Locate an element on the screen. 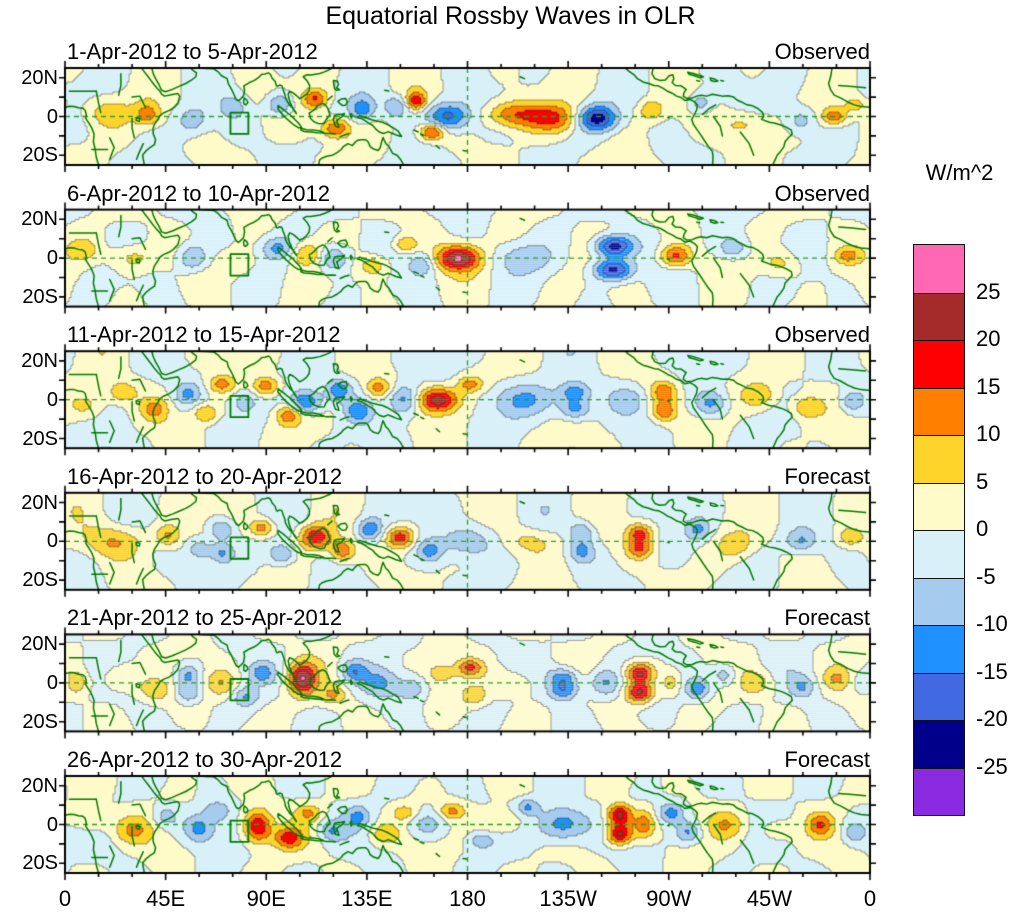  lon-label-90e: 90E is located at coordinates (266, 898).